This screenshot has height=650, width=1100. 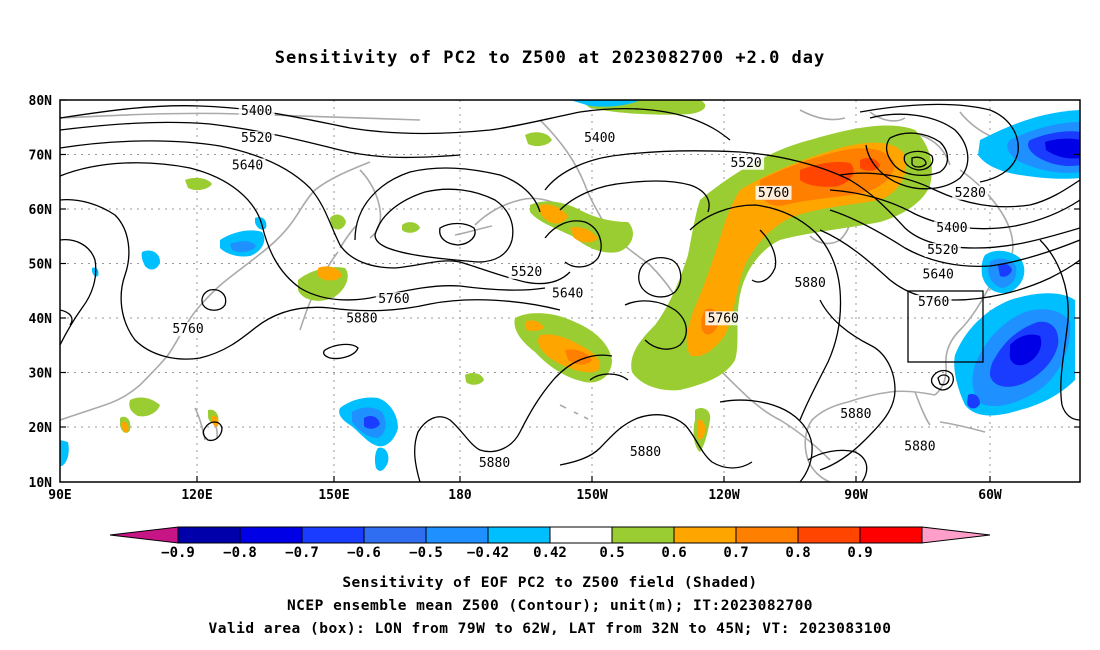 I want to click on valid-area-box, so click(x=945, y=326).